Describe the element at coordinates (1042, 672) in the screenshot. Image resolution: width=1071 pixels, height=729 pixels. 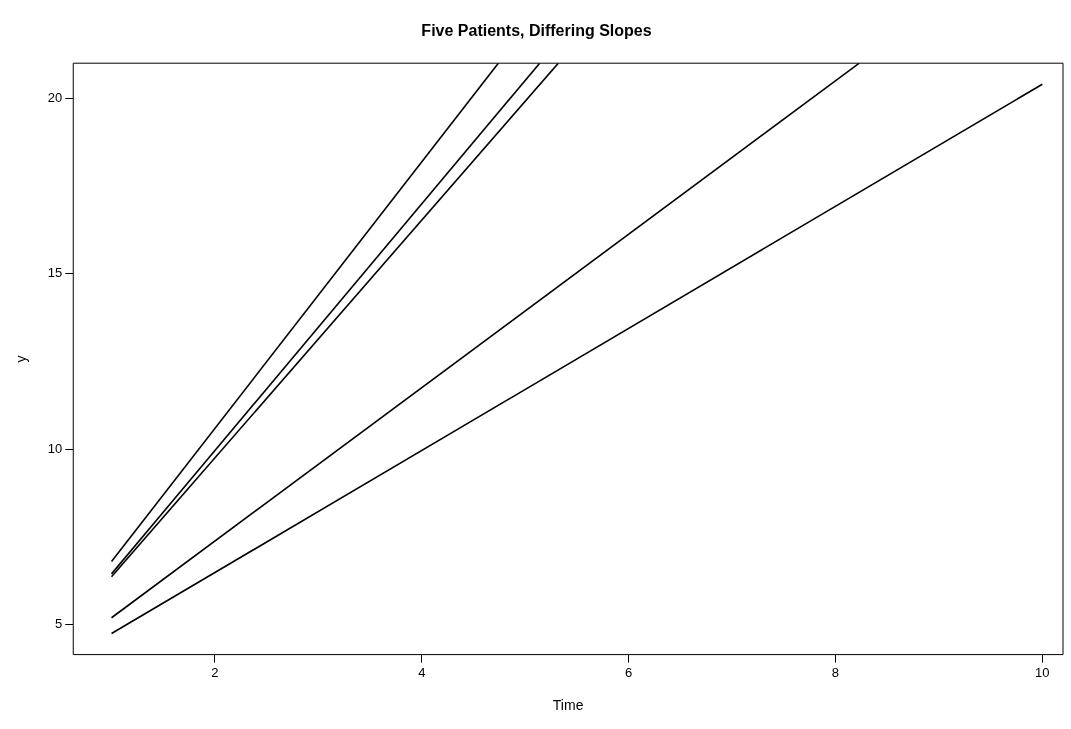
I see `x-tick-label: 10` at that location.